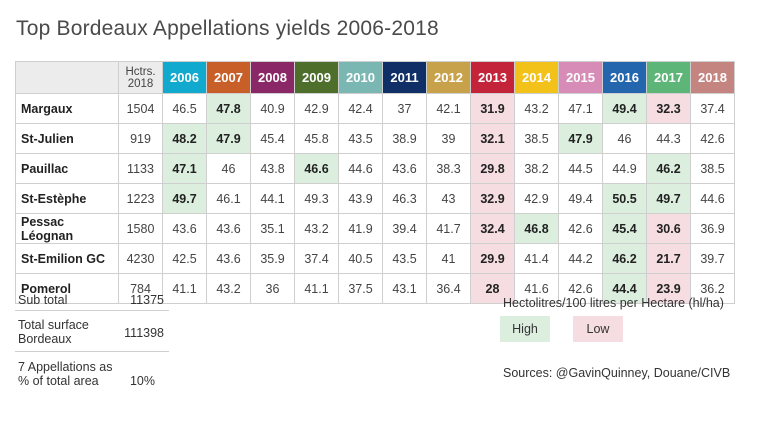  I want to click on yield-cell: 43, so click(448, 198).